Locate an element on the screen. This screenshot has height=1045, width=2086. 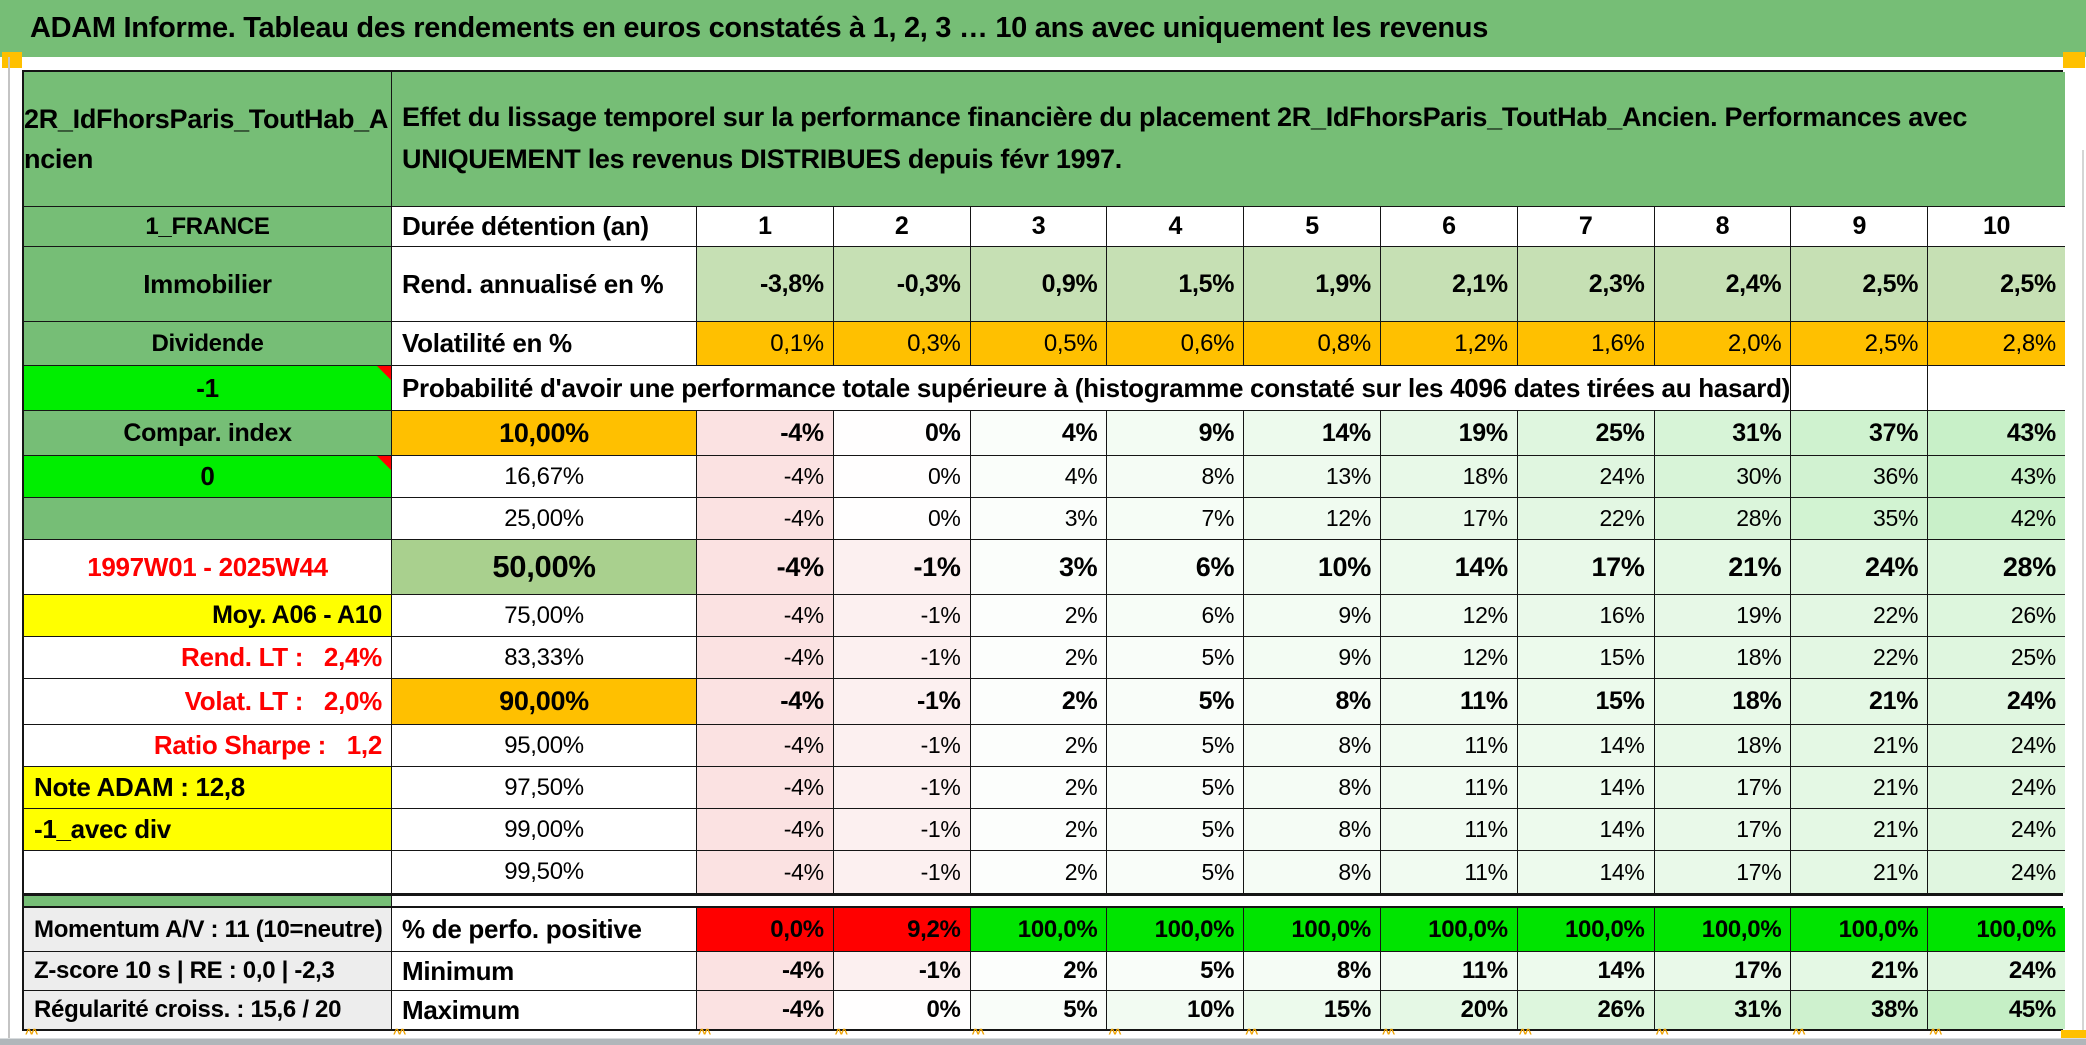
return-label-cell: Rend. annualisé en % is located at coordinates (544, 284).